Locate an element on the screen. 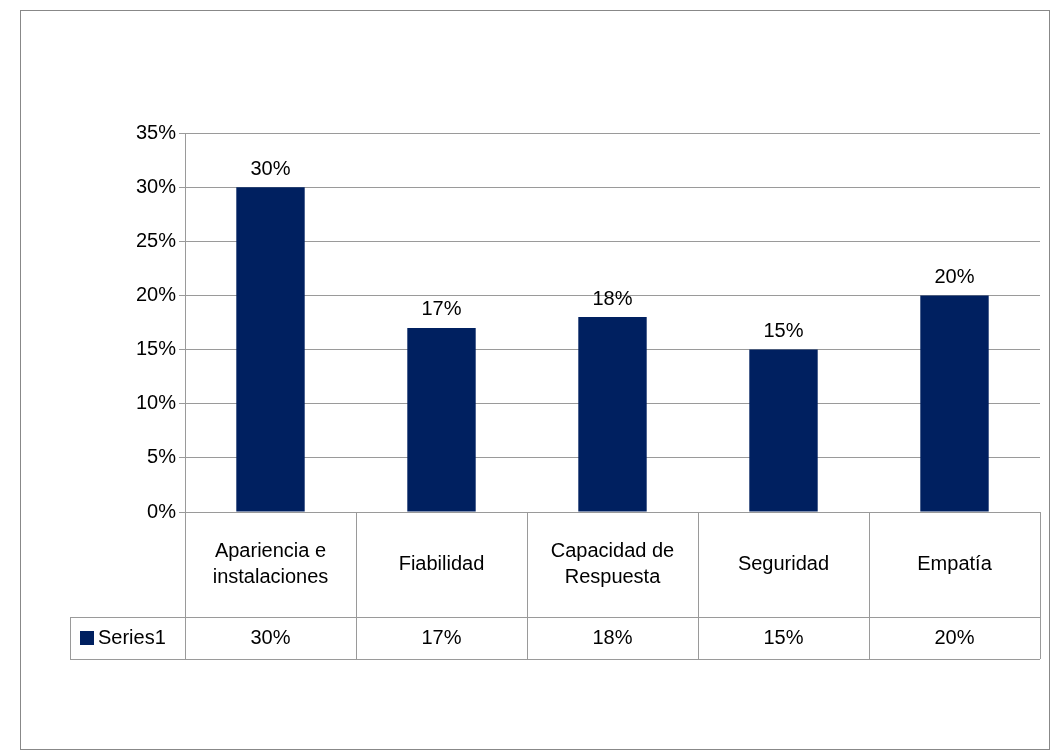  text: 18% is located at coordinates (612, 297).